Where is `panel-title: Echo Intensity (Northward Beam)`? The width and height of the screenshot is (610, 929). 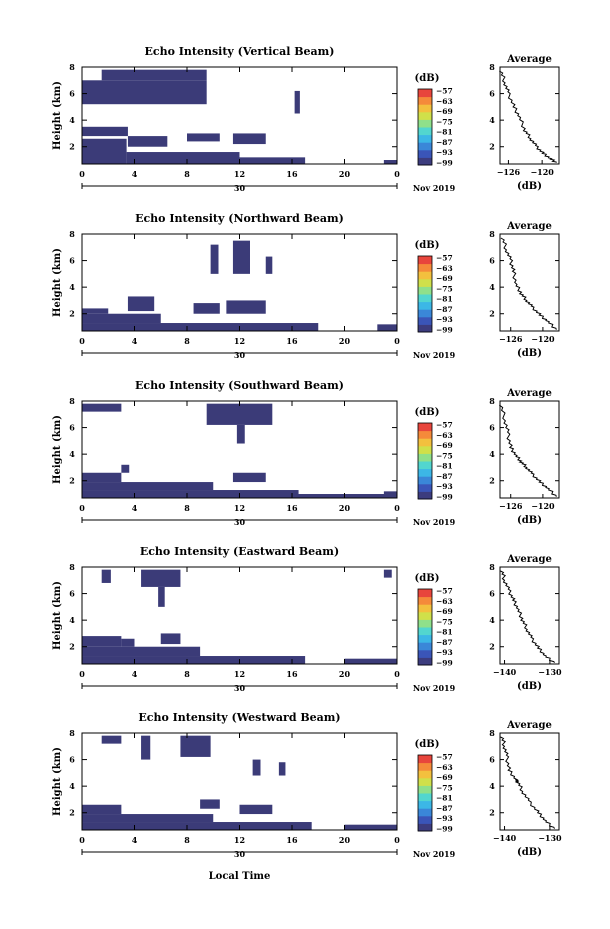 panel-title: Echo Intensity (Northward Beam) is located at coordinates (239, 218).